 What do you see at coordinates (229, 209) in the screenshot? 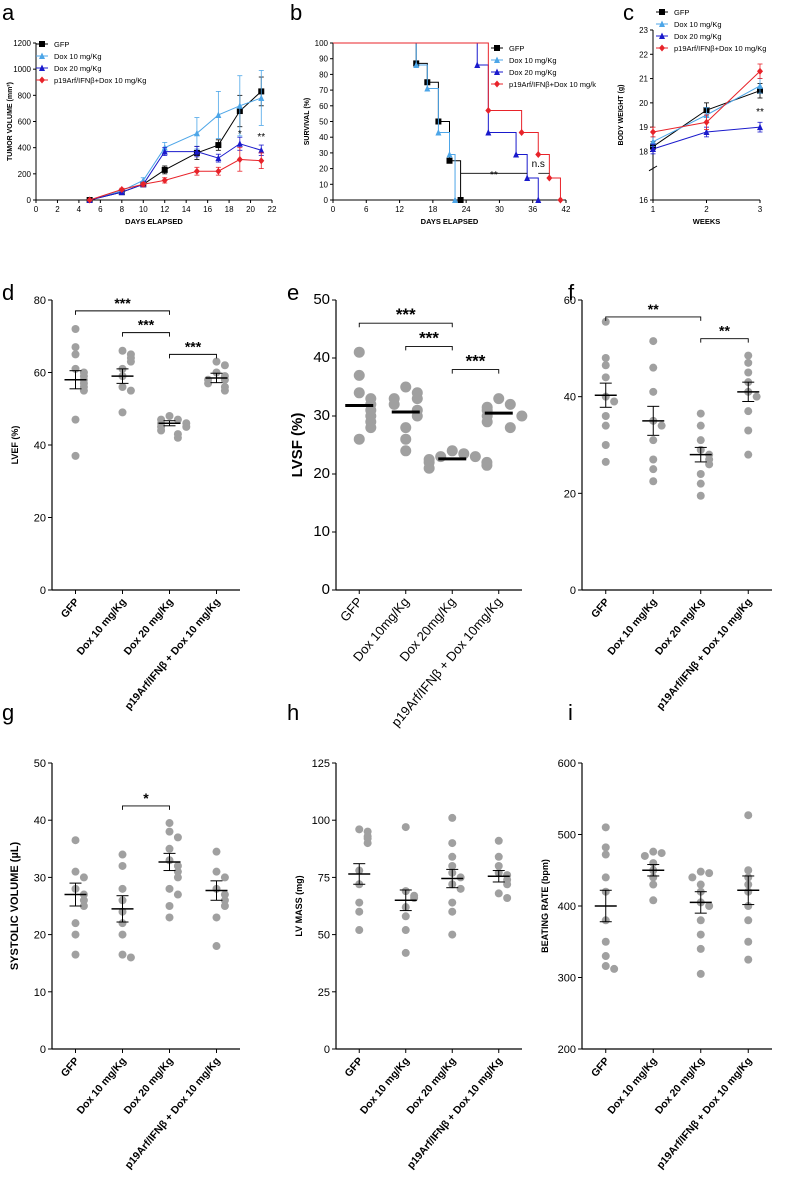
I see `x-tick-label: 18` at bounding box center [229, 209].